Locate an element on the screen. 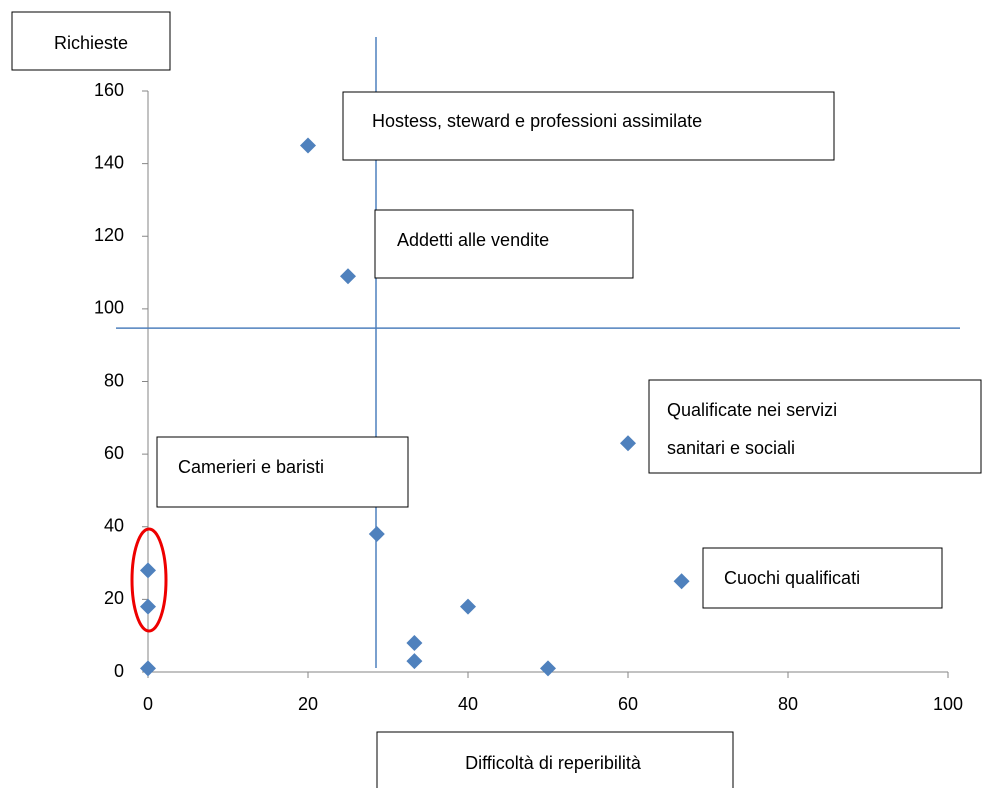 This screenshot has width=982, height=788. x-tick-label: 0 is located at coordinates (148, 704).